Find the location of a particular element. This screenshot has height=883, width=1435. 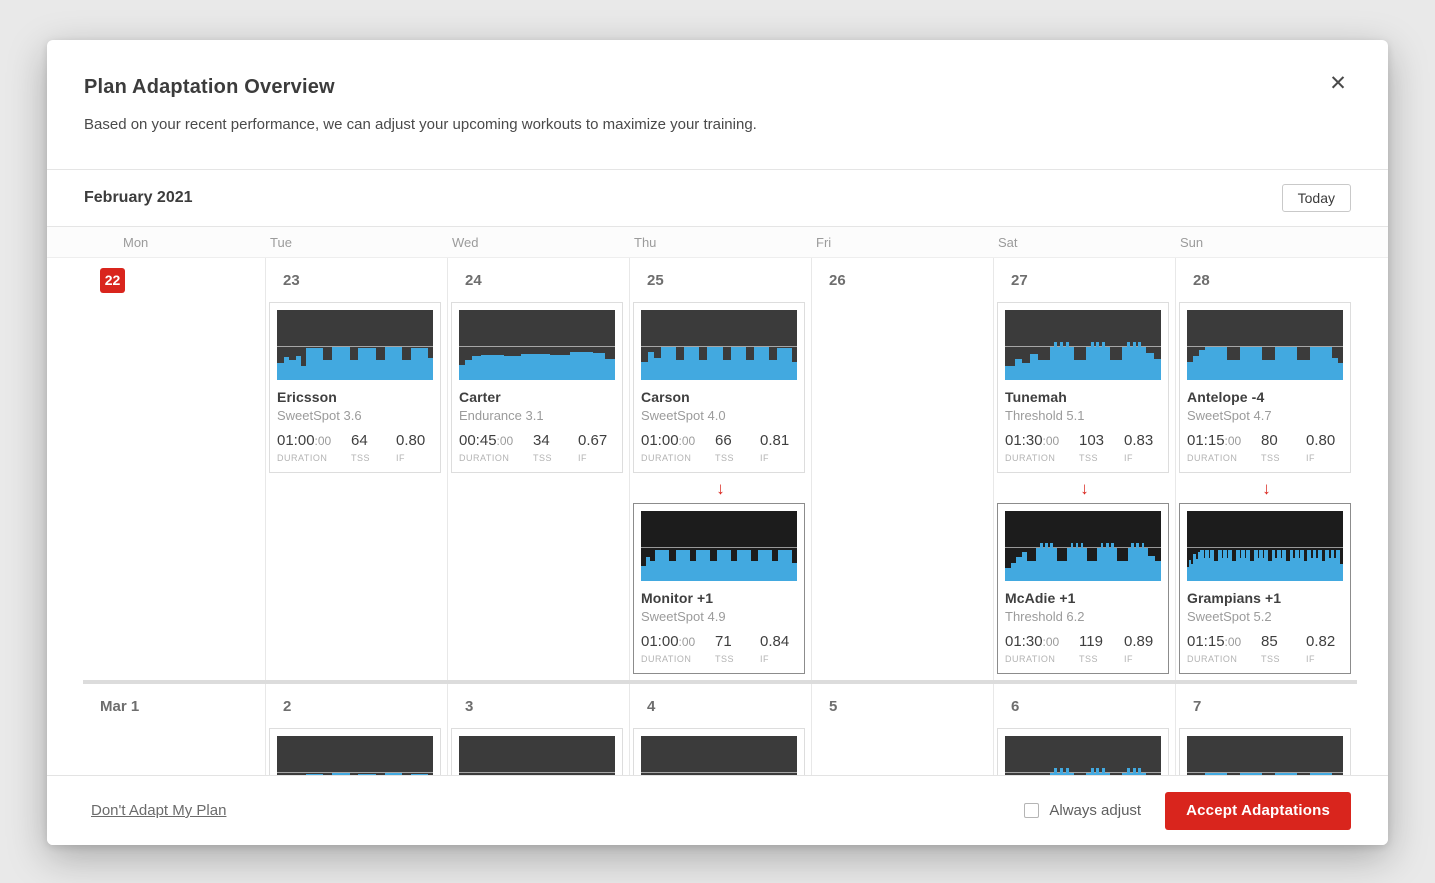

workout-duration: 01:15:00 DURATION is located at coordinates (1224, 648).